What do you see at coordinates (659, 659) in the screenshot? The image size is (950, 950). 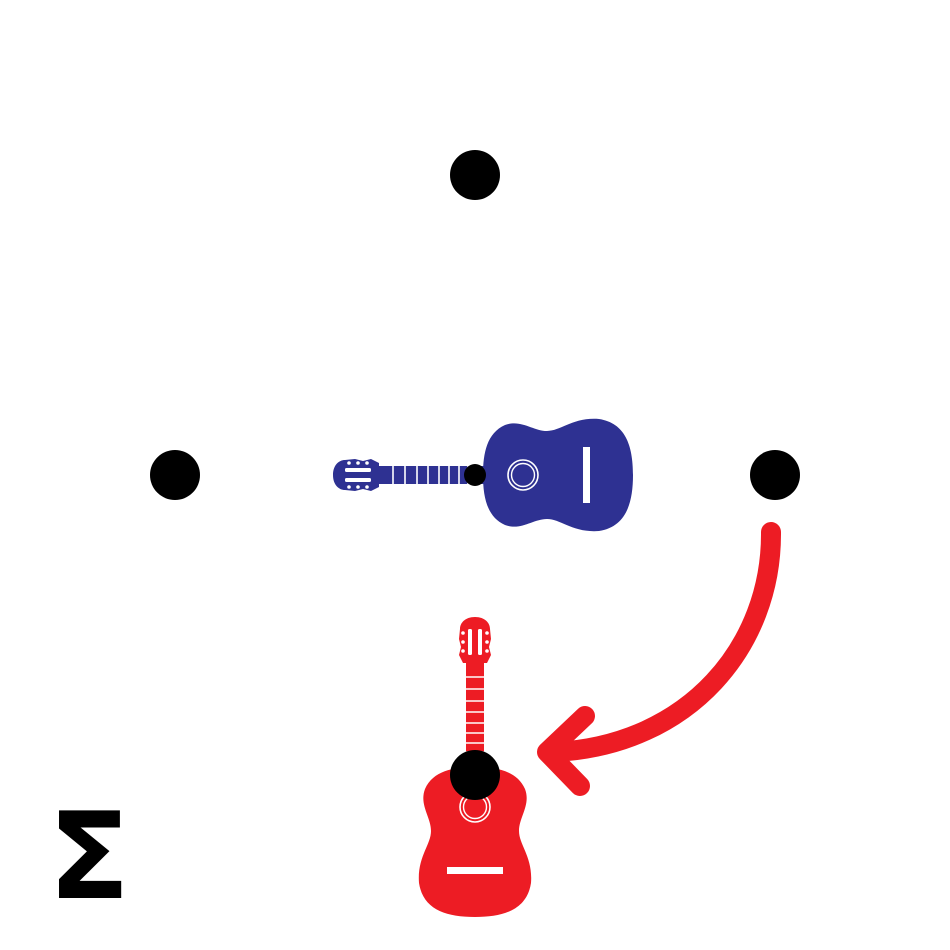 I see `curved-arrow-icon` at bounding box center [659, 659].